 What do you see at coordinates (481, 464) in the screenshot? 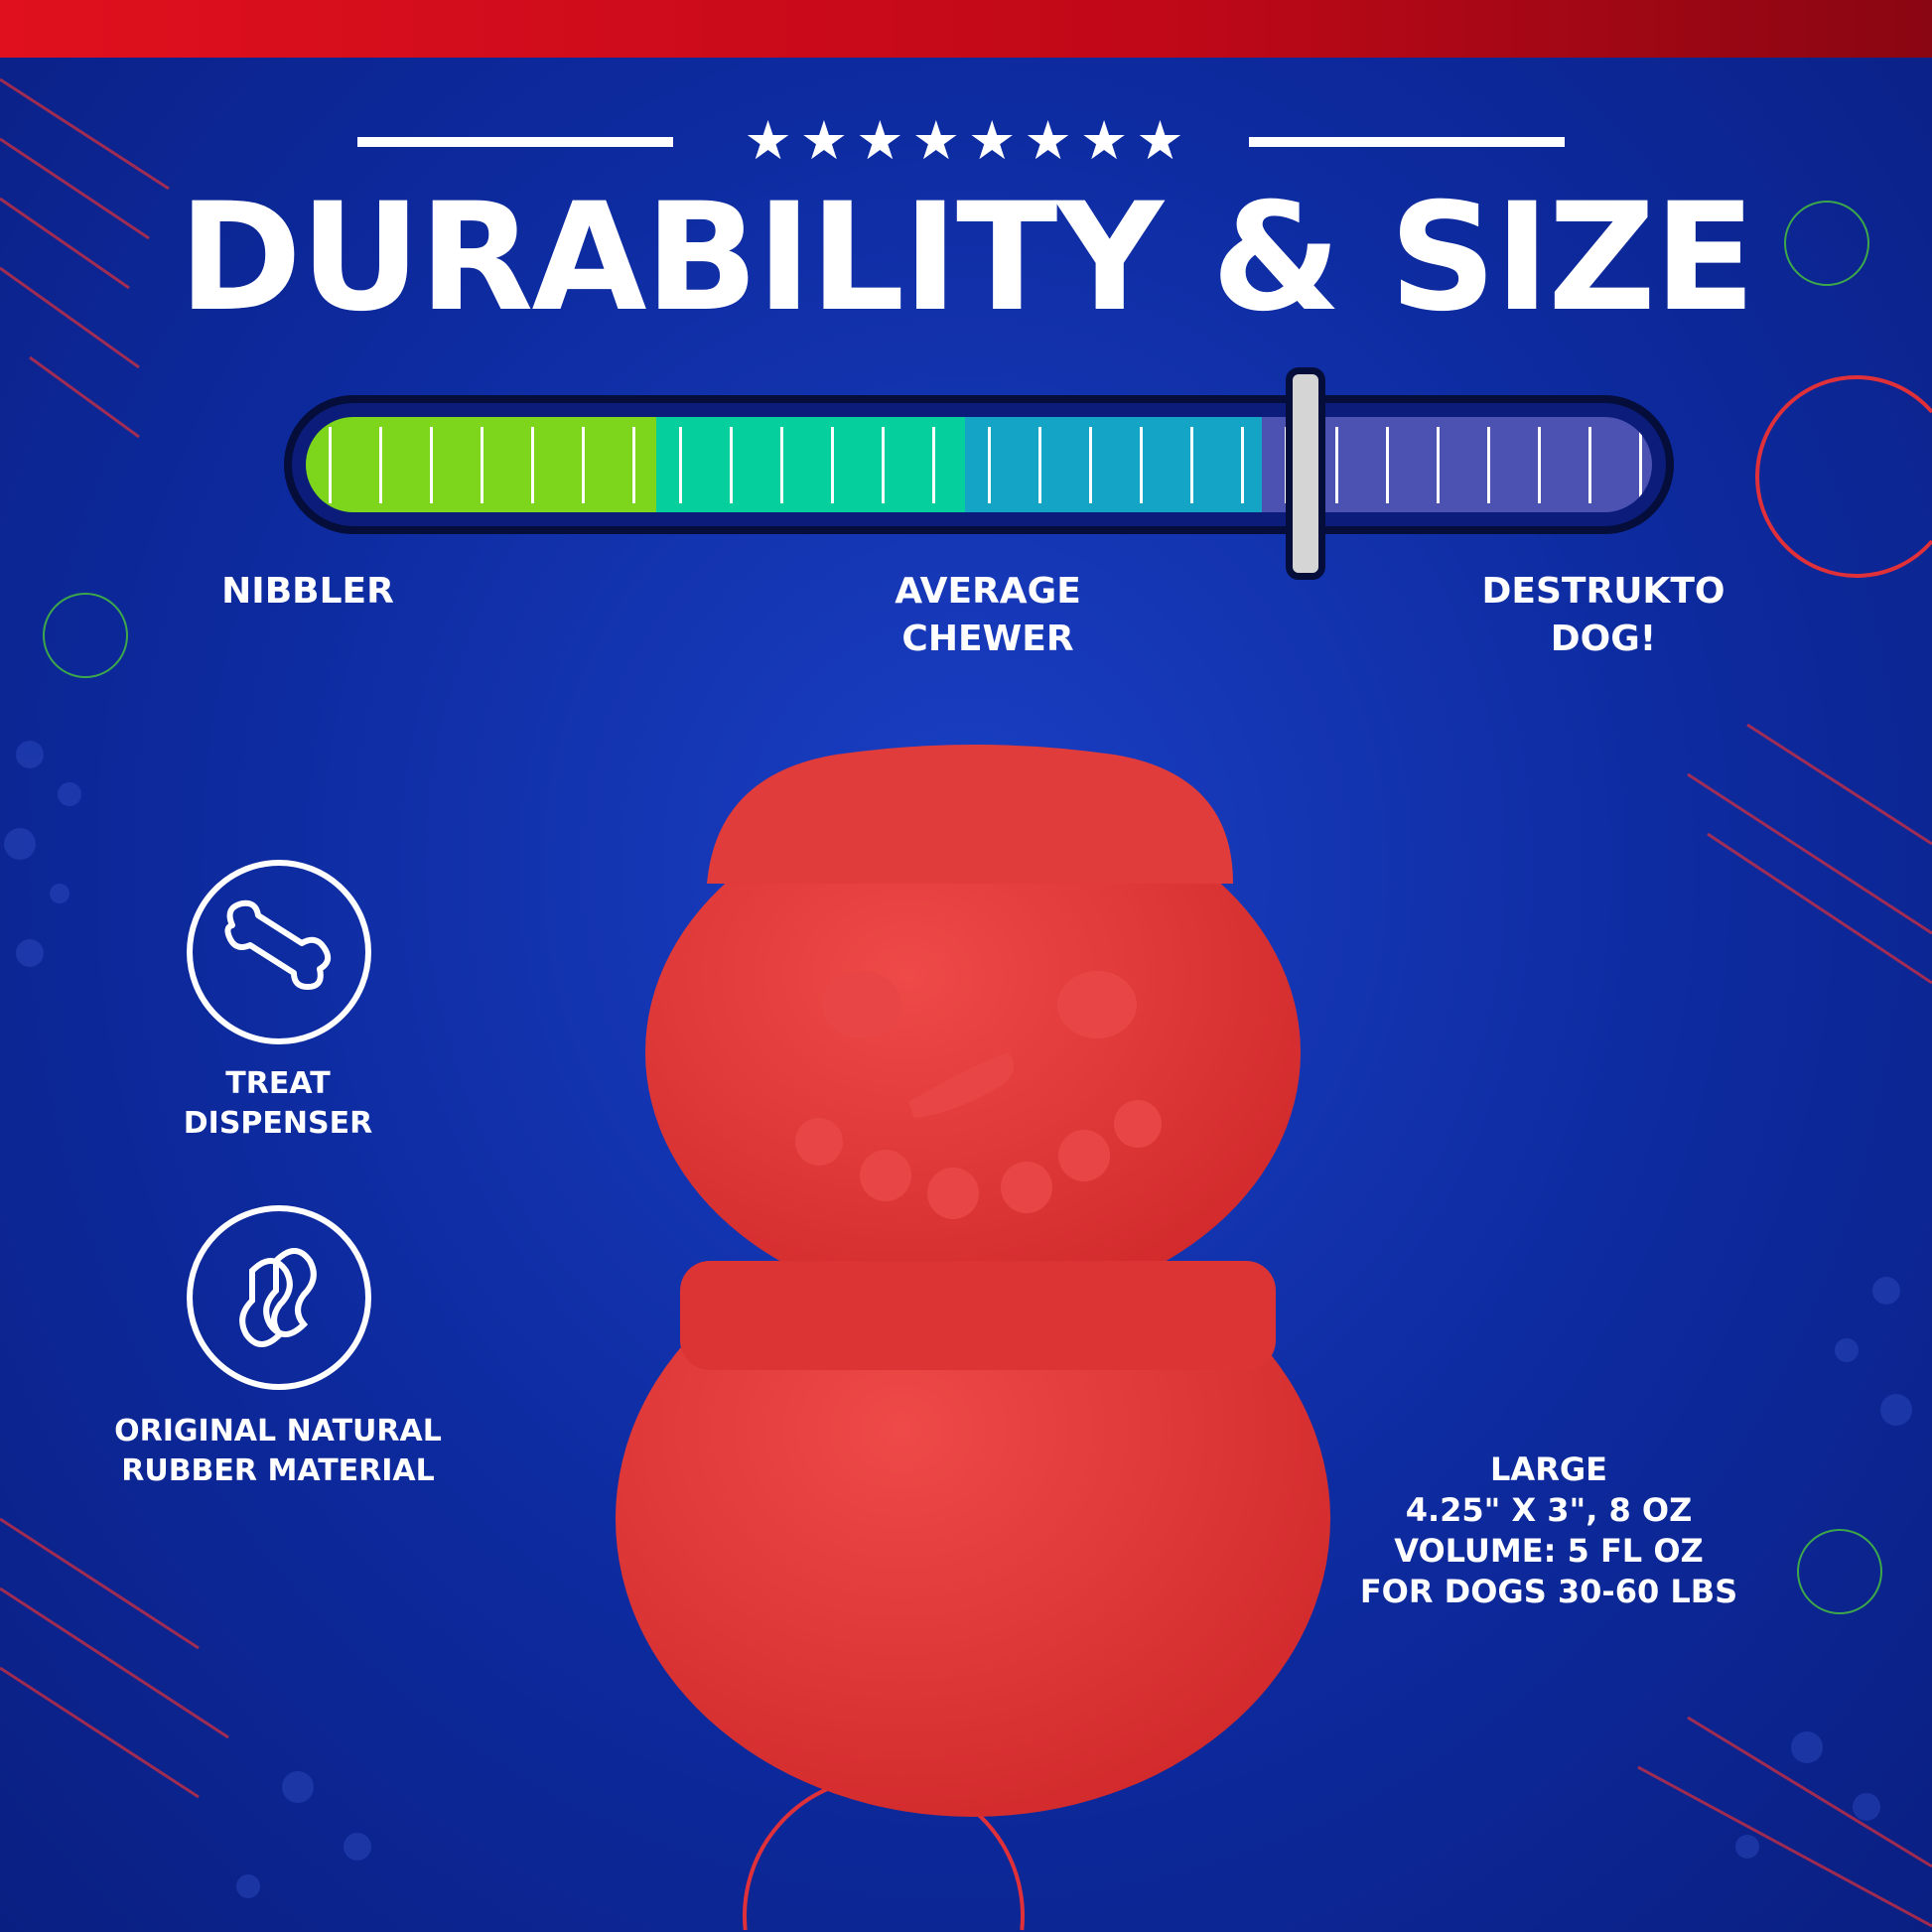
I see `meter-segment-nibbler` at bounding box center [481, 464].